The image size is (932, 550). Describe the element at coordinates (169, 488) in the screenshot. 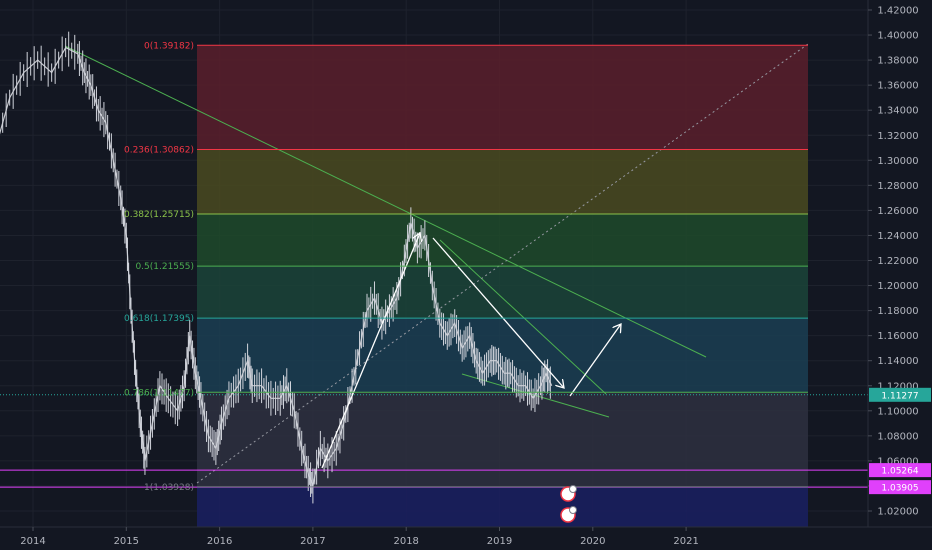

I see `fib-level-label: 1(1.03928)` at that location.